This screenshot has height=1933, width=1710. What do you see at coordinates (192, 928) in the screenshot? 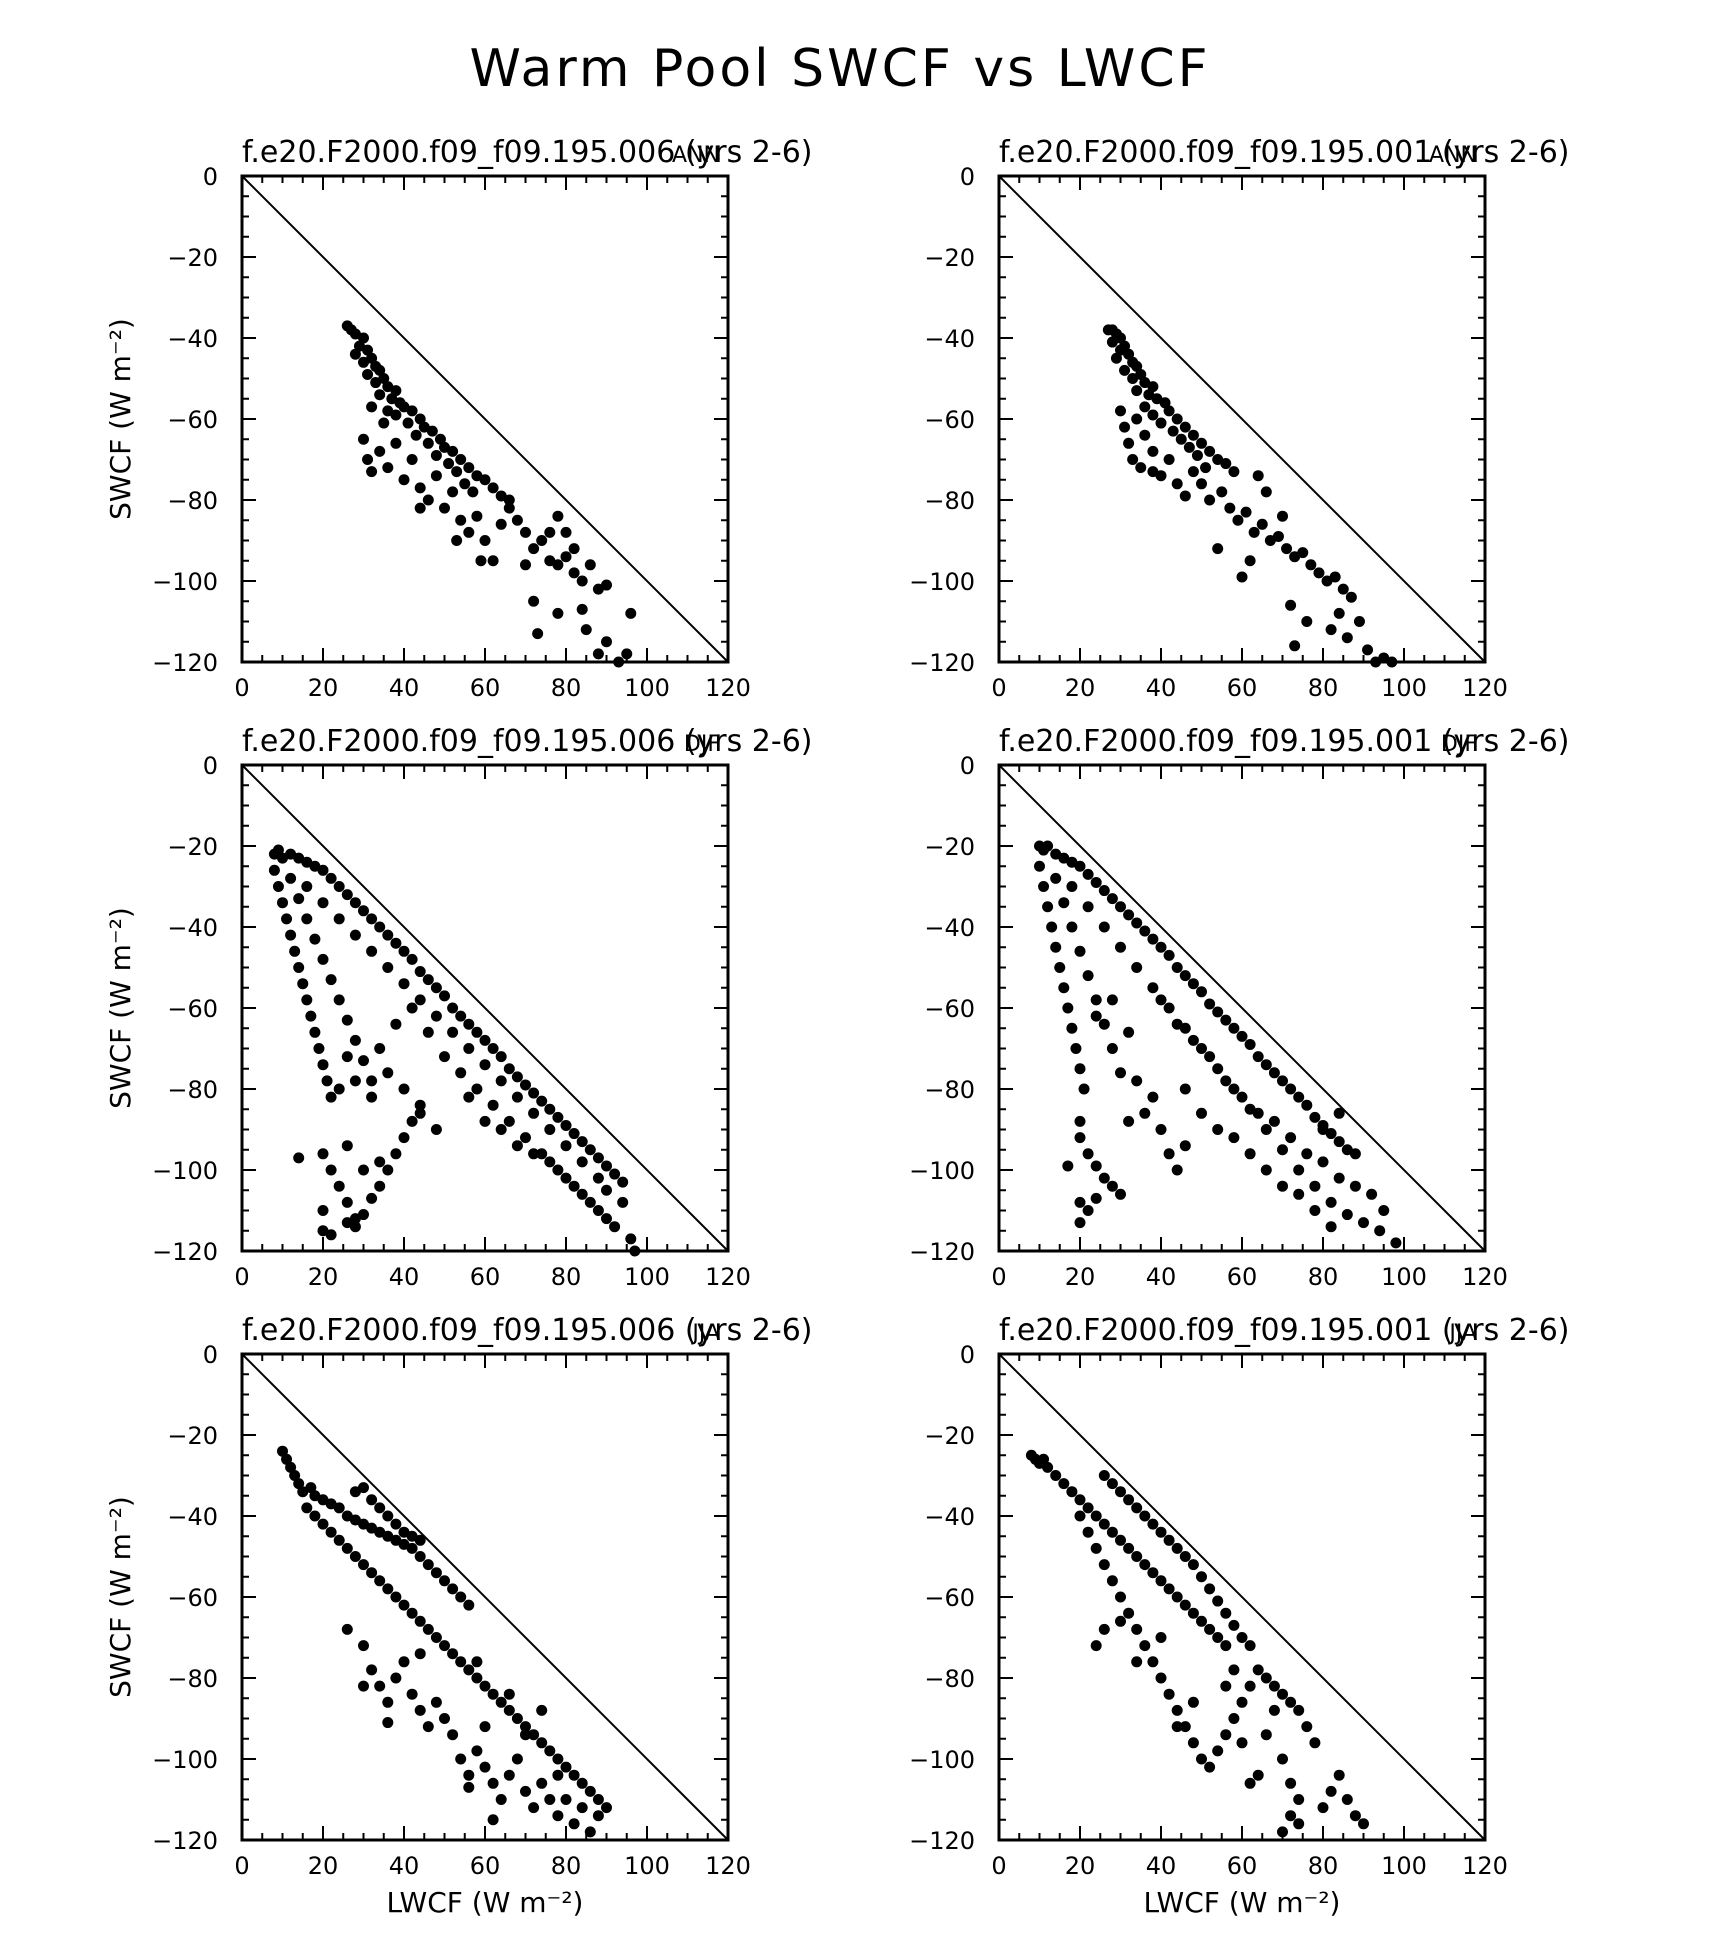
I see `y-tick-label: −40` at bounding box center [192, 928].